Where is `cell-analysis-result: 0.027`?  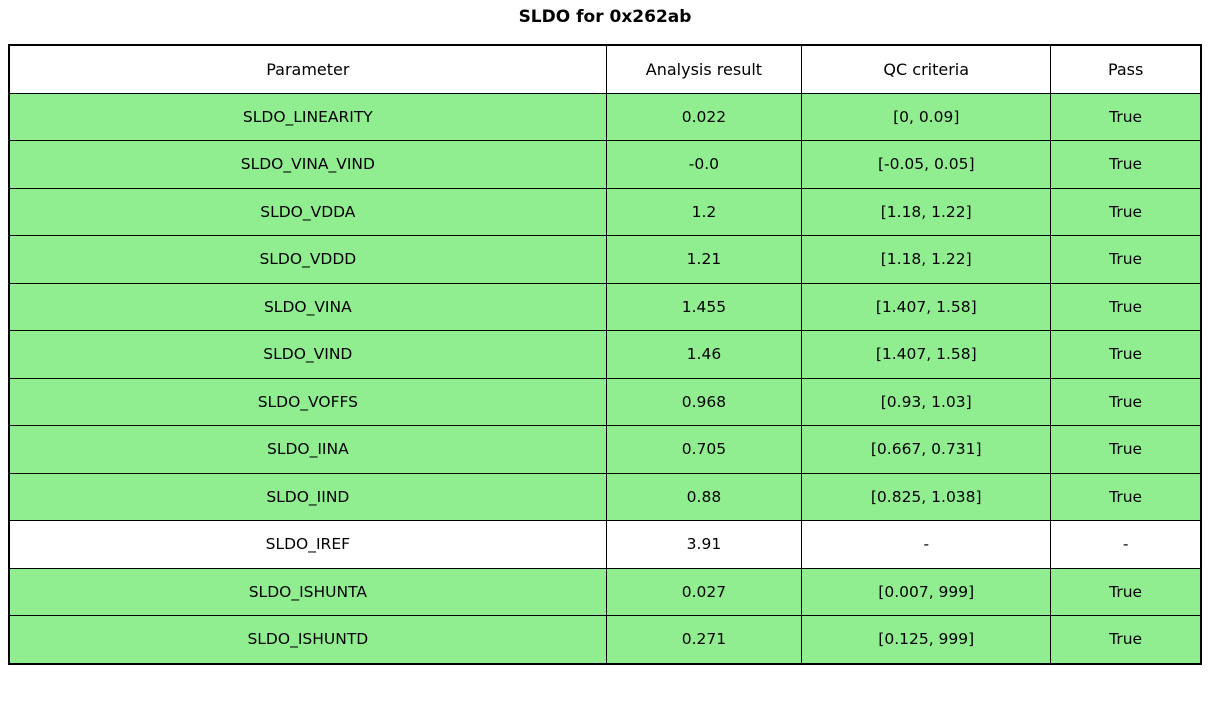 cell-analysis-result: 0.027 is located at coordinates (704, 591).